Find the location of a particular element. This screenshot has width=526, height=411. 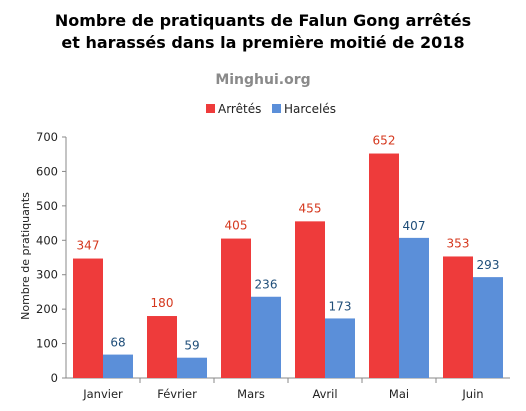

data-label-harceles: 59 is located at coordinates (191, 346).